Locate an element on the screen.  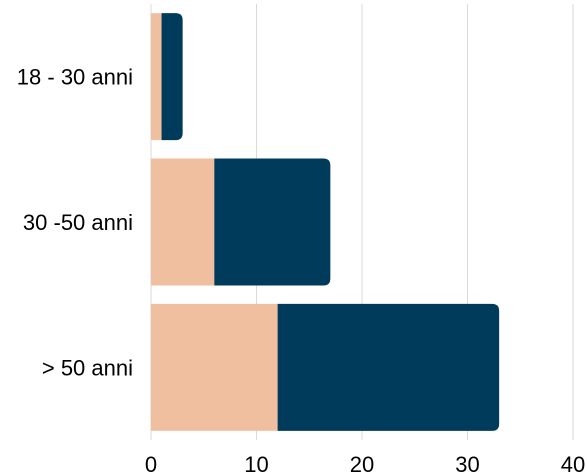
x-tick-labels: 0 10 20 30 40 is located at coordinates (365, 463).